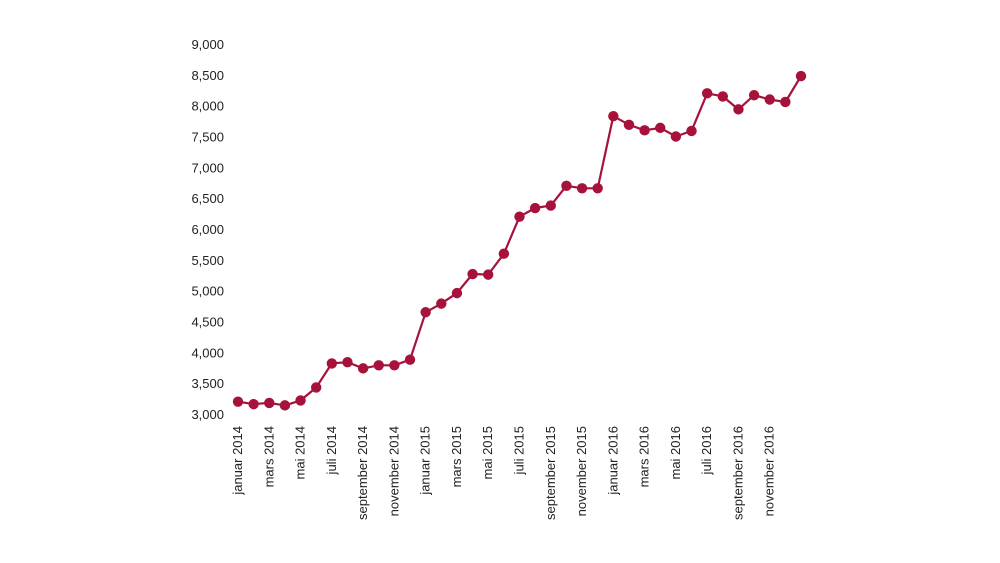  What do you see at coordinates (581, 471) in the screenshot?
I see `x-tick-label: november 2015` at bounding box center [581, 471].